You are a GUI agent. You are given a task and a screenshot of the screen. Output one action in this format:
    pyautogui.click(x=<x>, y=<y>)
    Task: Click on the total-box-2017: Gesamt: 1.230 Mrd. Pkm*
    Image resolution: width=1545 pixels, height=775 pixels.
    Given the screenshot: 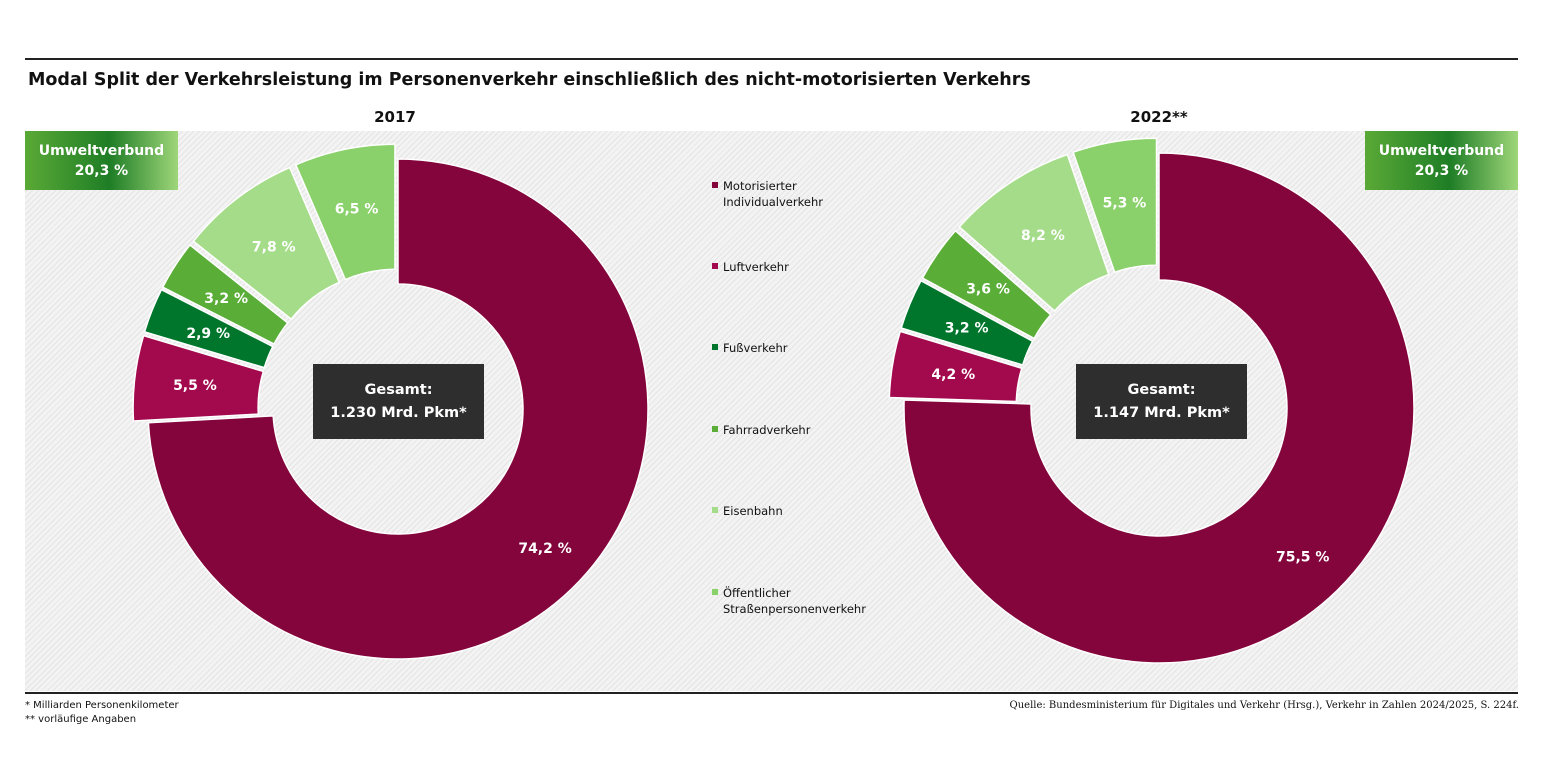 What is the action you would take?
    pyautogui.click(x=398, y=401)
    